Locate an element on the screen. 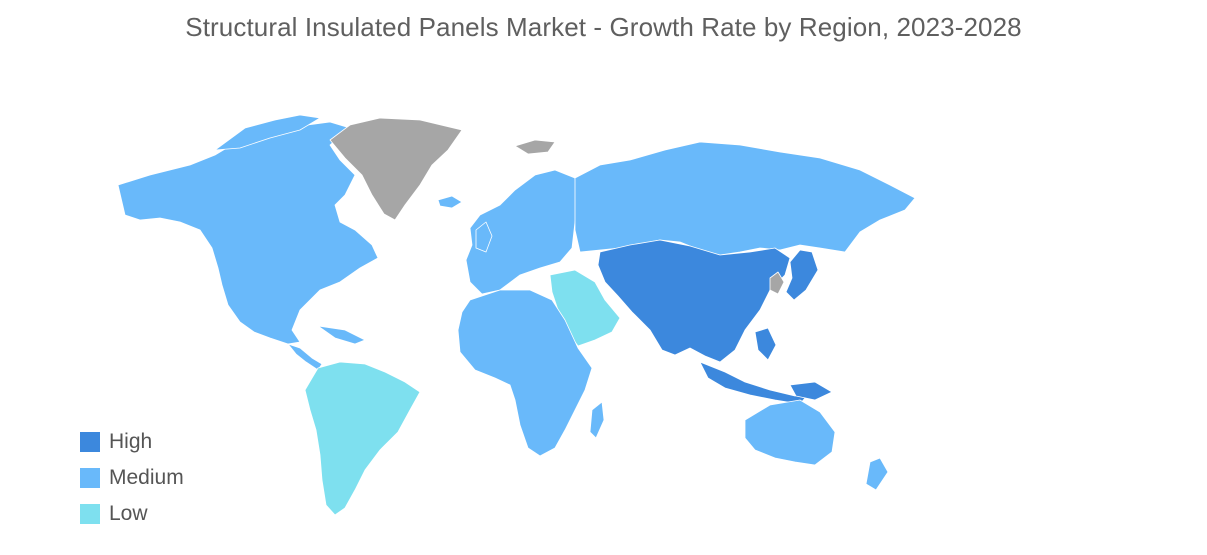  region-japan is located at coordinates (802, 275).